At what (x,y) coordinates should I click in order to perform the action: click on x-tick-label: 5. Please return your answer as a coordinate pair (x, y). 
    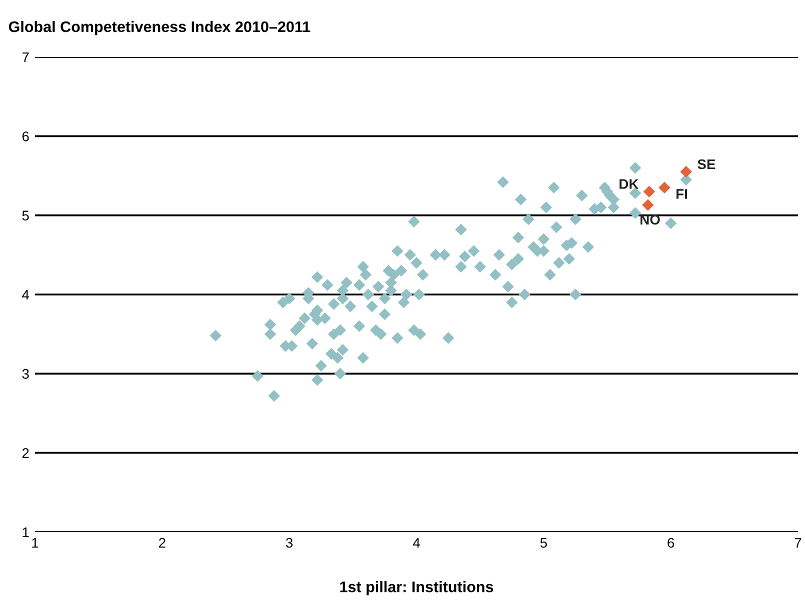
    Looking at the image, I should click on (543, 543).